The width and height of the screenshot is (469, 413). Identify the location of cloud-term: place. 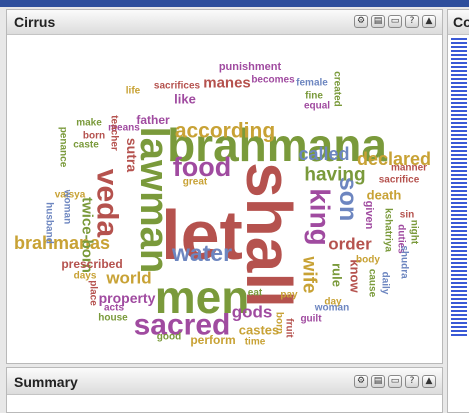
(93, 293).